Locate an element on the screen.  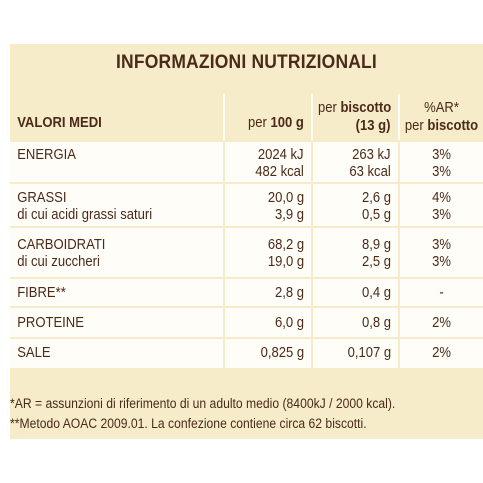
perbiscotto-line1: 2,6 g is located at coordinates (376, 198).